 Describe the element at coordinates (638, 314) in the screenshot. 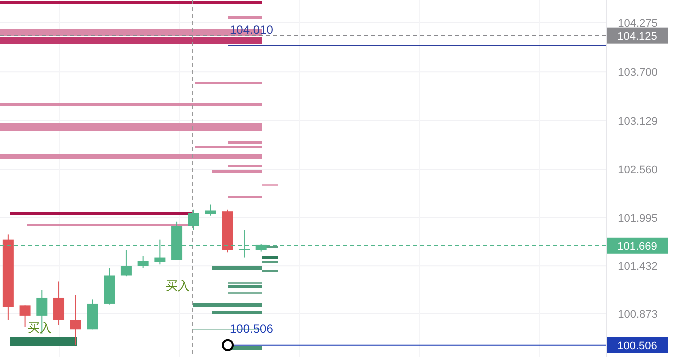

I see `y-tick-label: 100.873` at that location.